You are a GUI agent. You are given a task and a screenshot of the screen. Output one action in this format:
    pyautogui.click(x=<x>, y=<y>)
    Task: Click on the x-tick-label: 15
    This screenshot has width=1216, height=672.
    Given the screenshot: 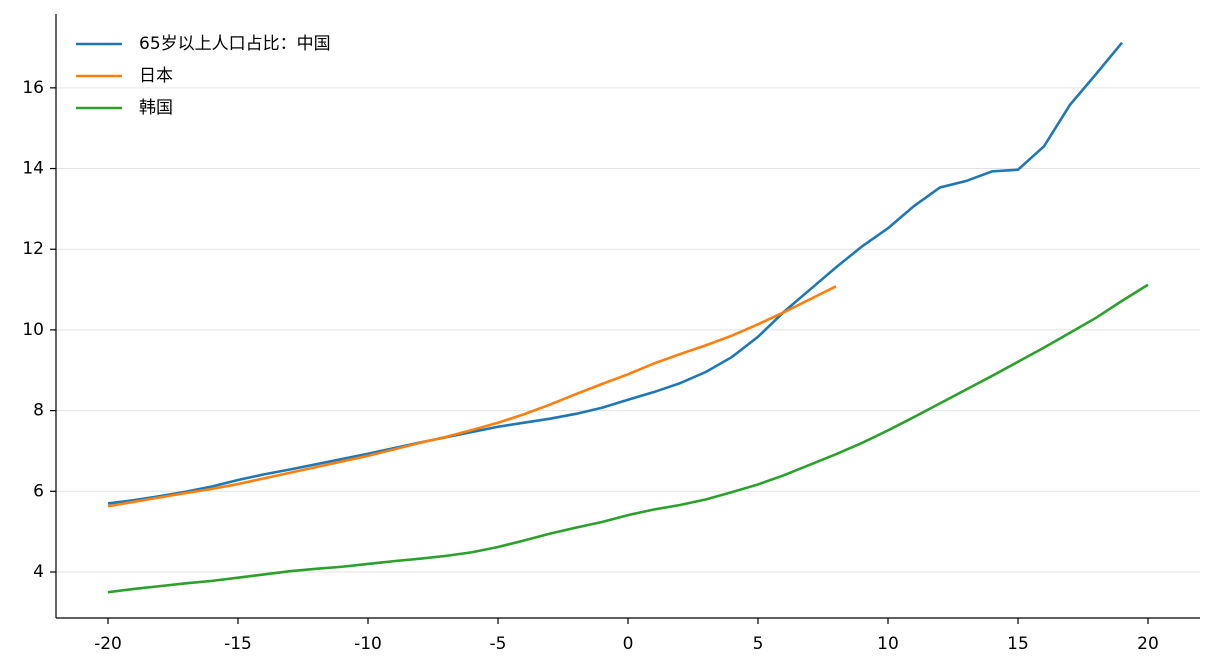 What is the action you would take?
    pyautogui.click(x=1018, y=644)
    